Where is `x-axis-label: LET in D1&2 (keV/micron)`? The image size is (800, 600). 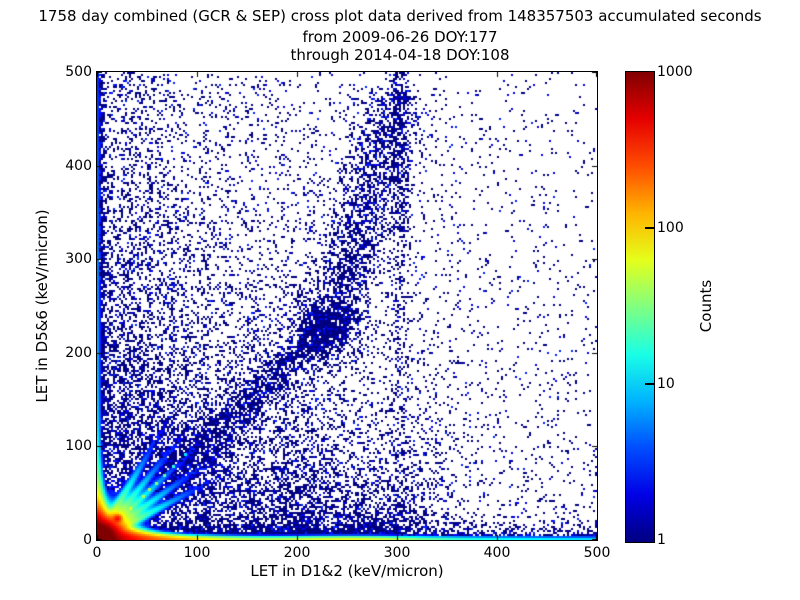
x-axis-label: LET in D1&2 (keV/micron) is located at coordinates (347, 571).